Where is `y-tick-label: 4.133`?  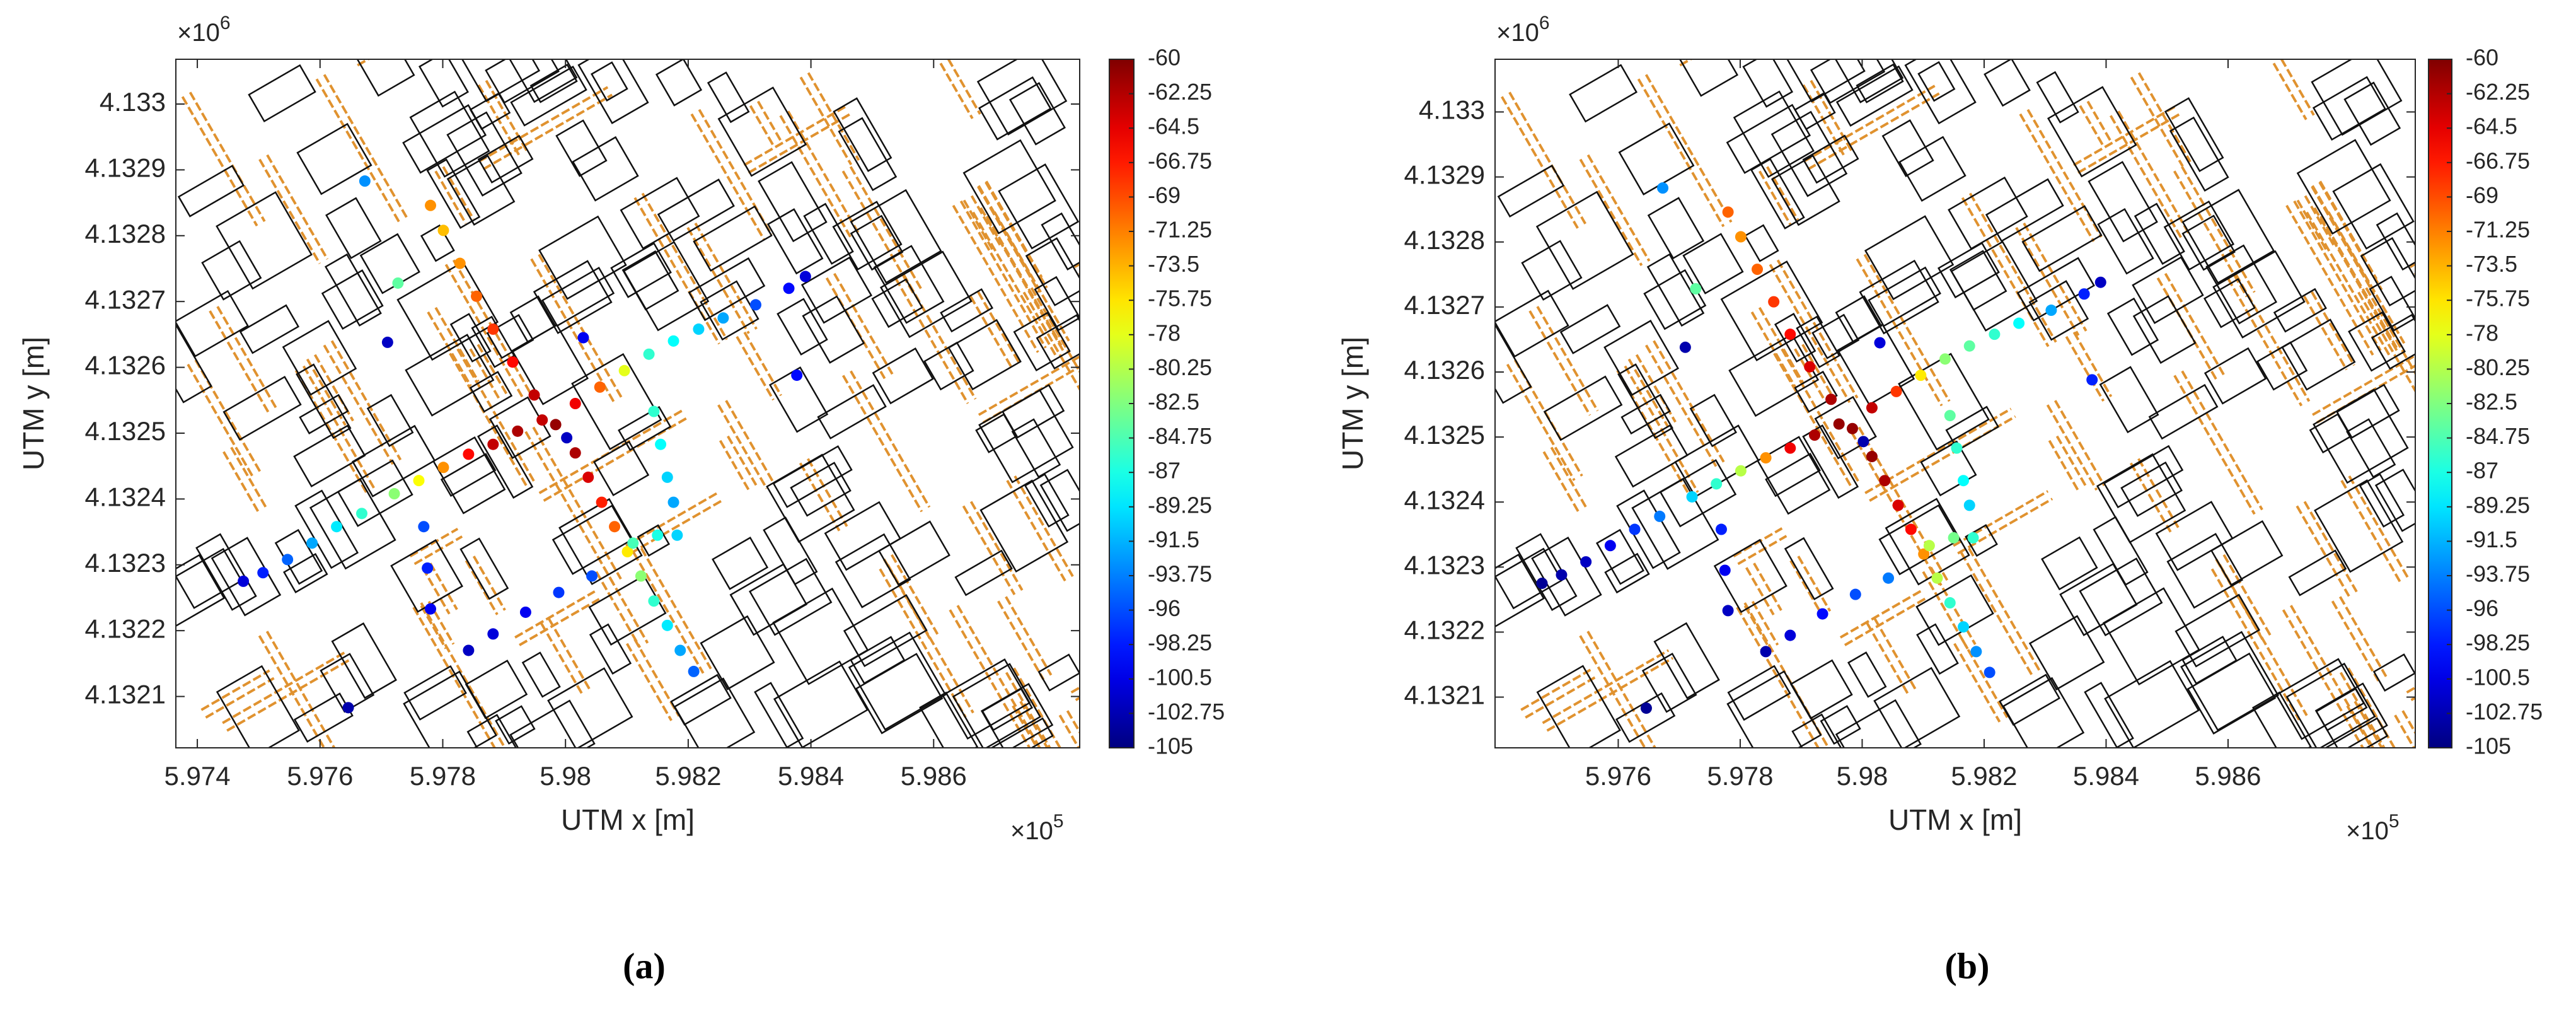 y-tick-label: 4.133 is located at coordinates (133, 102).